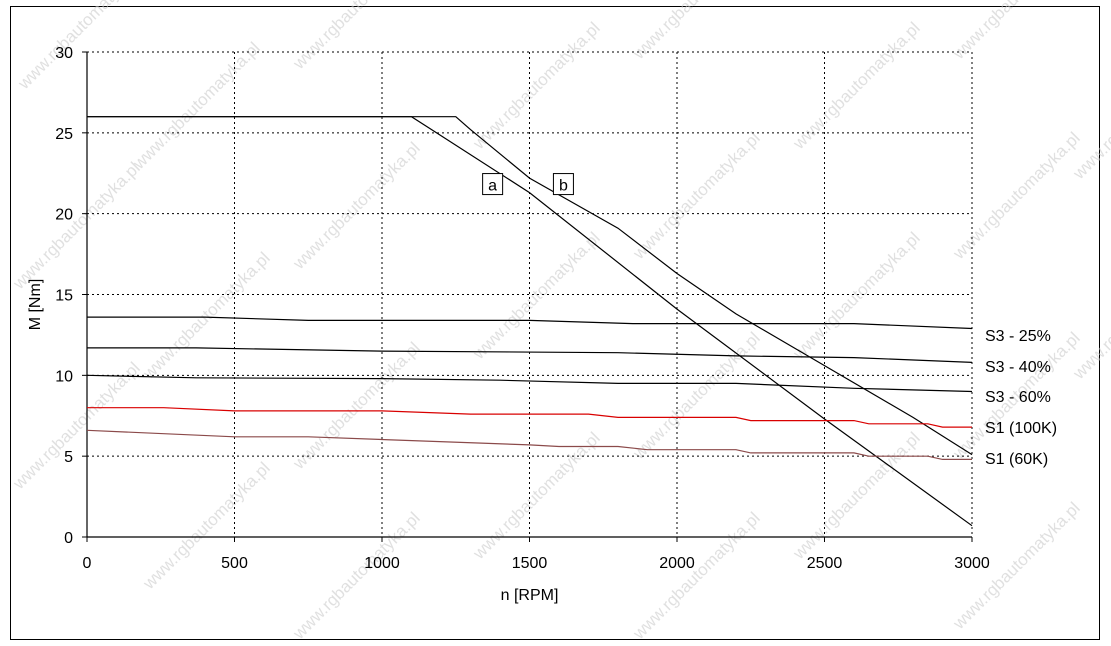  I want to click on series-label-s3-25: S3 - 25%, so click(1018, 336).